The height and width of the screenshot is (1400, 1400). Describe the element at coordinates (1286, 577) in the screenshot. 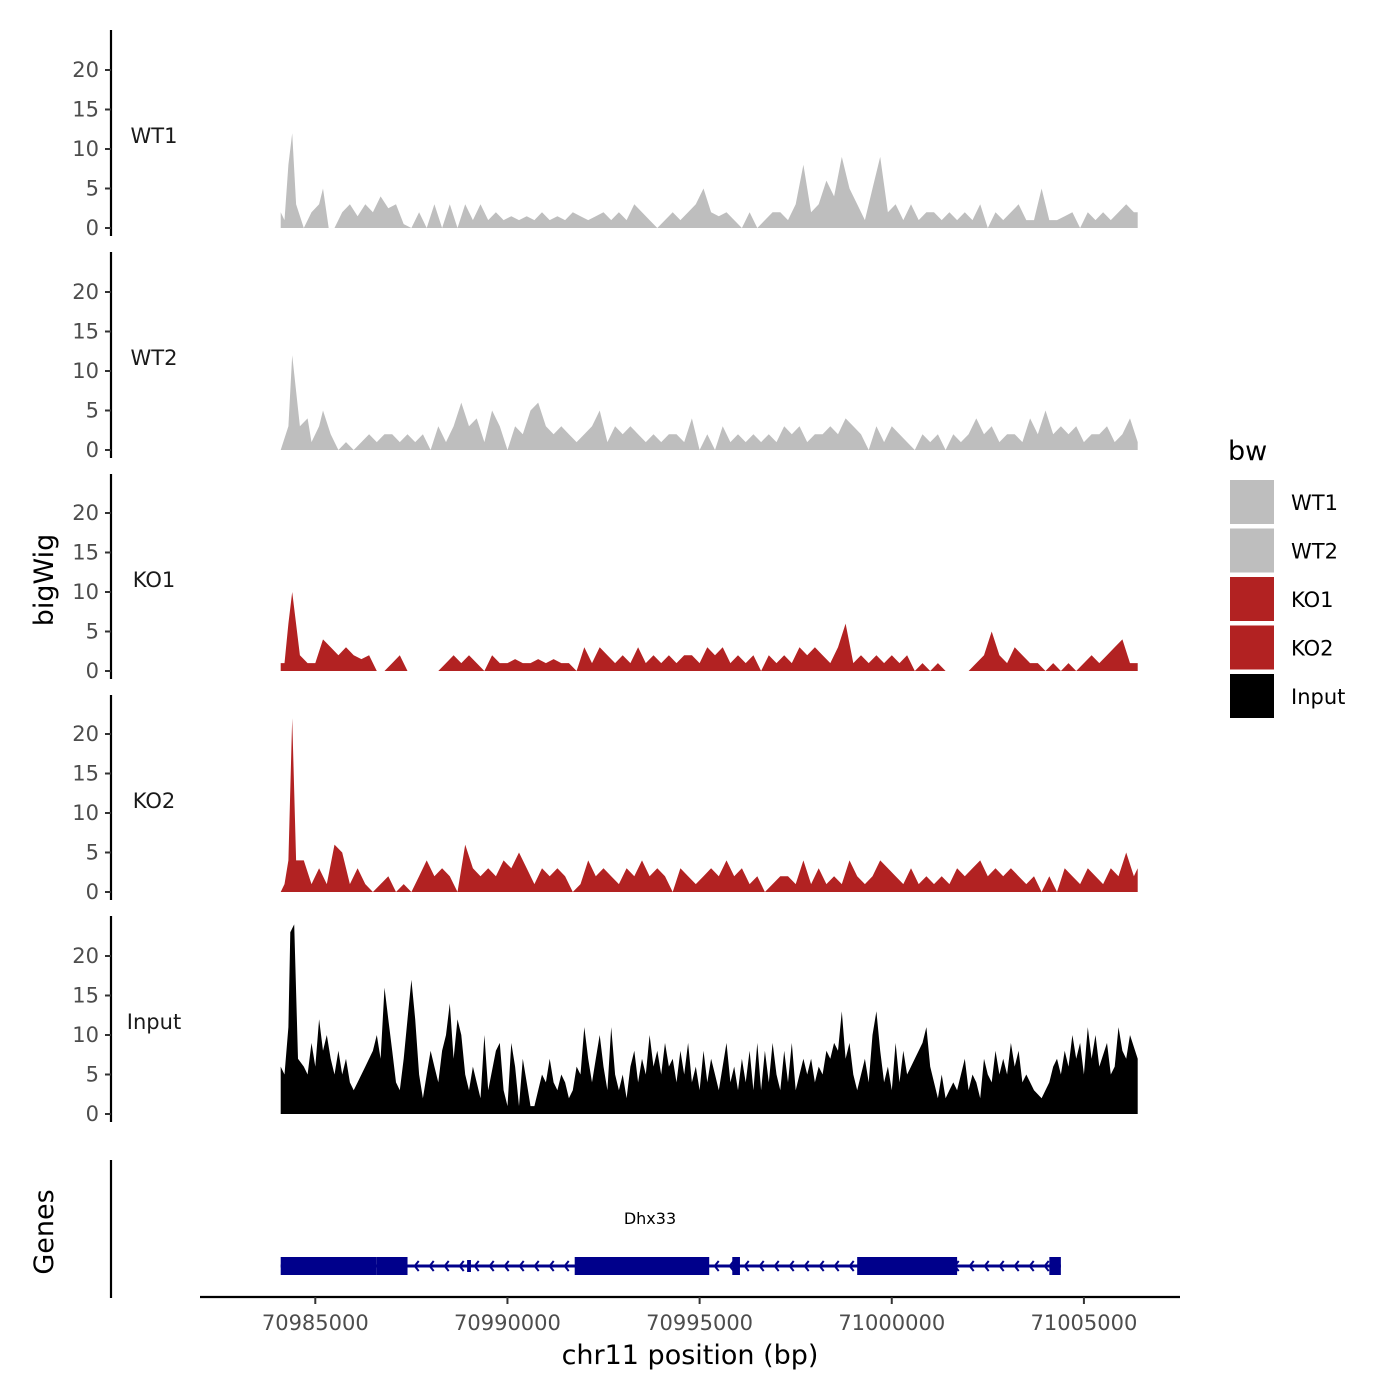

I see `legend: bw WT1 WT2 KO1 KO2 Input` at that location.